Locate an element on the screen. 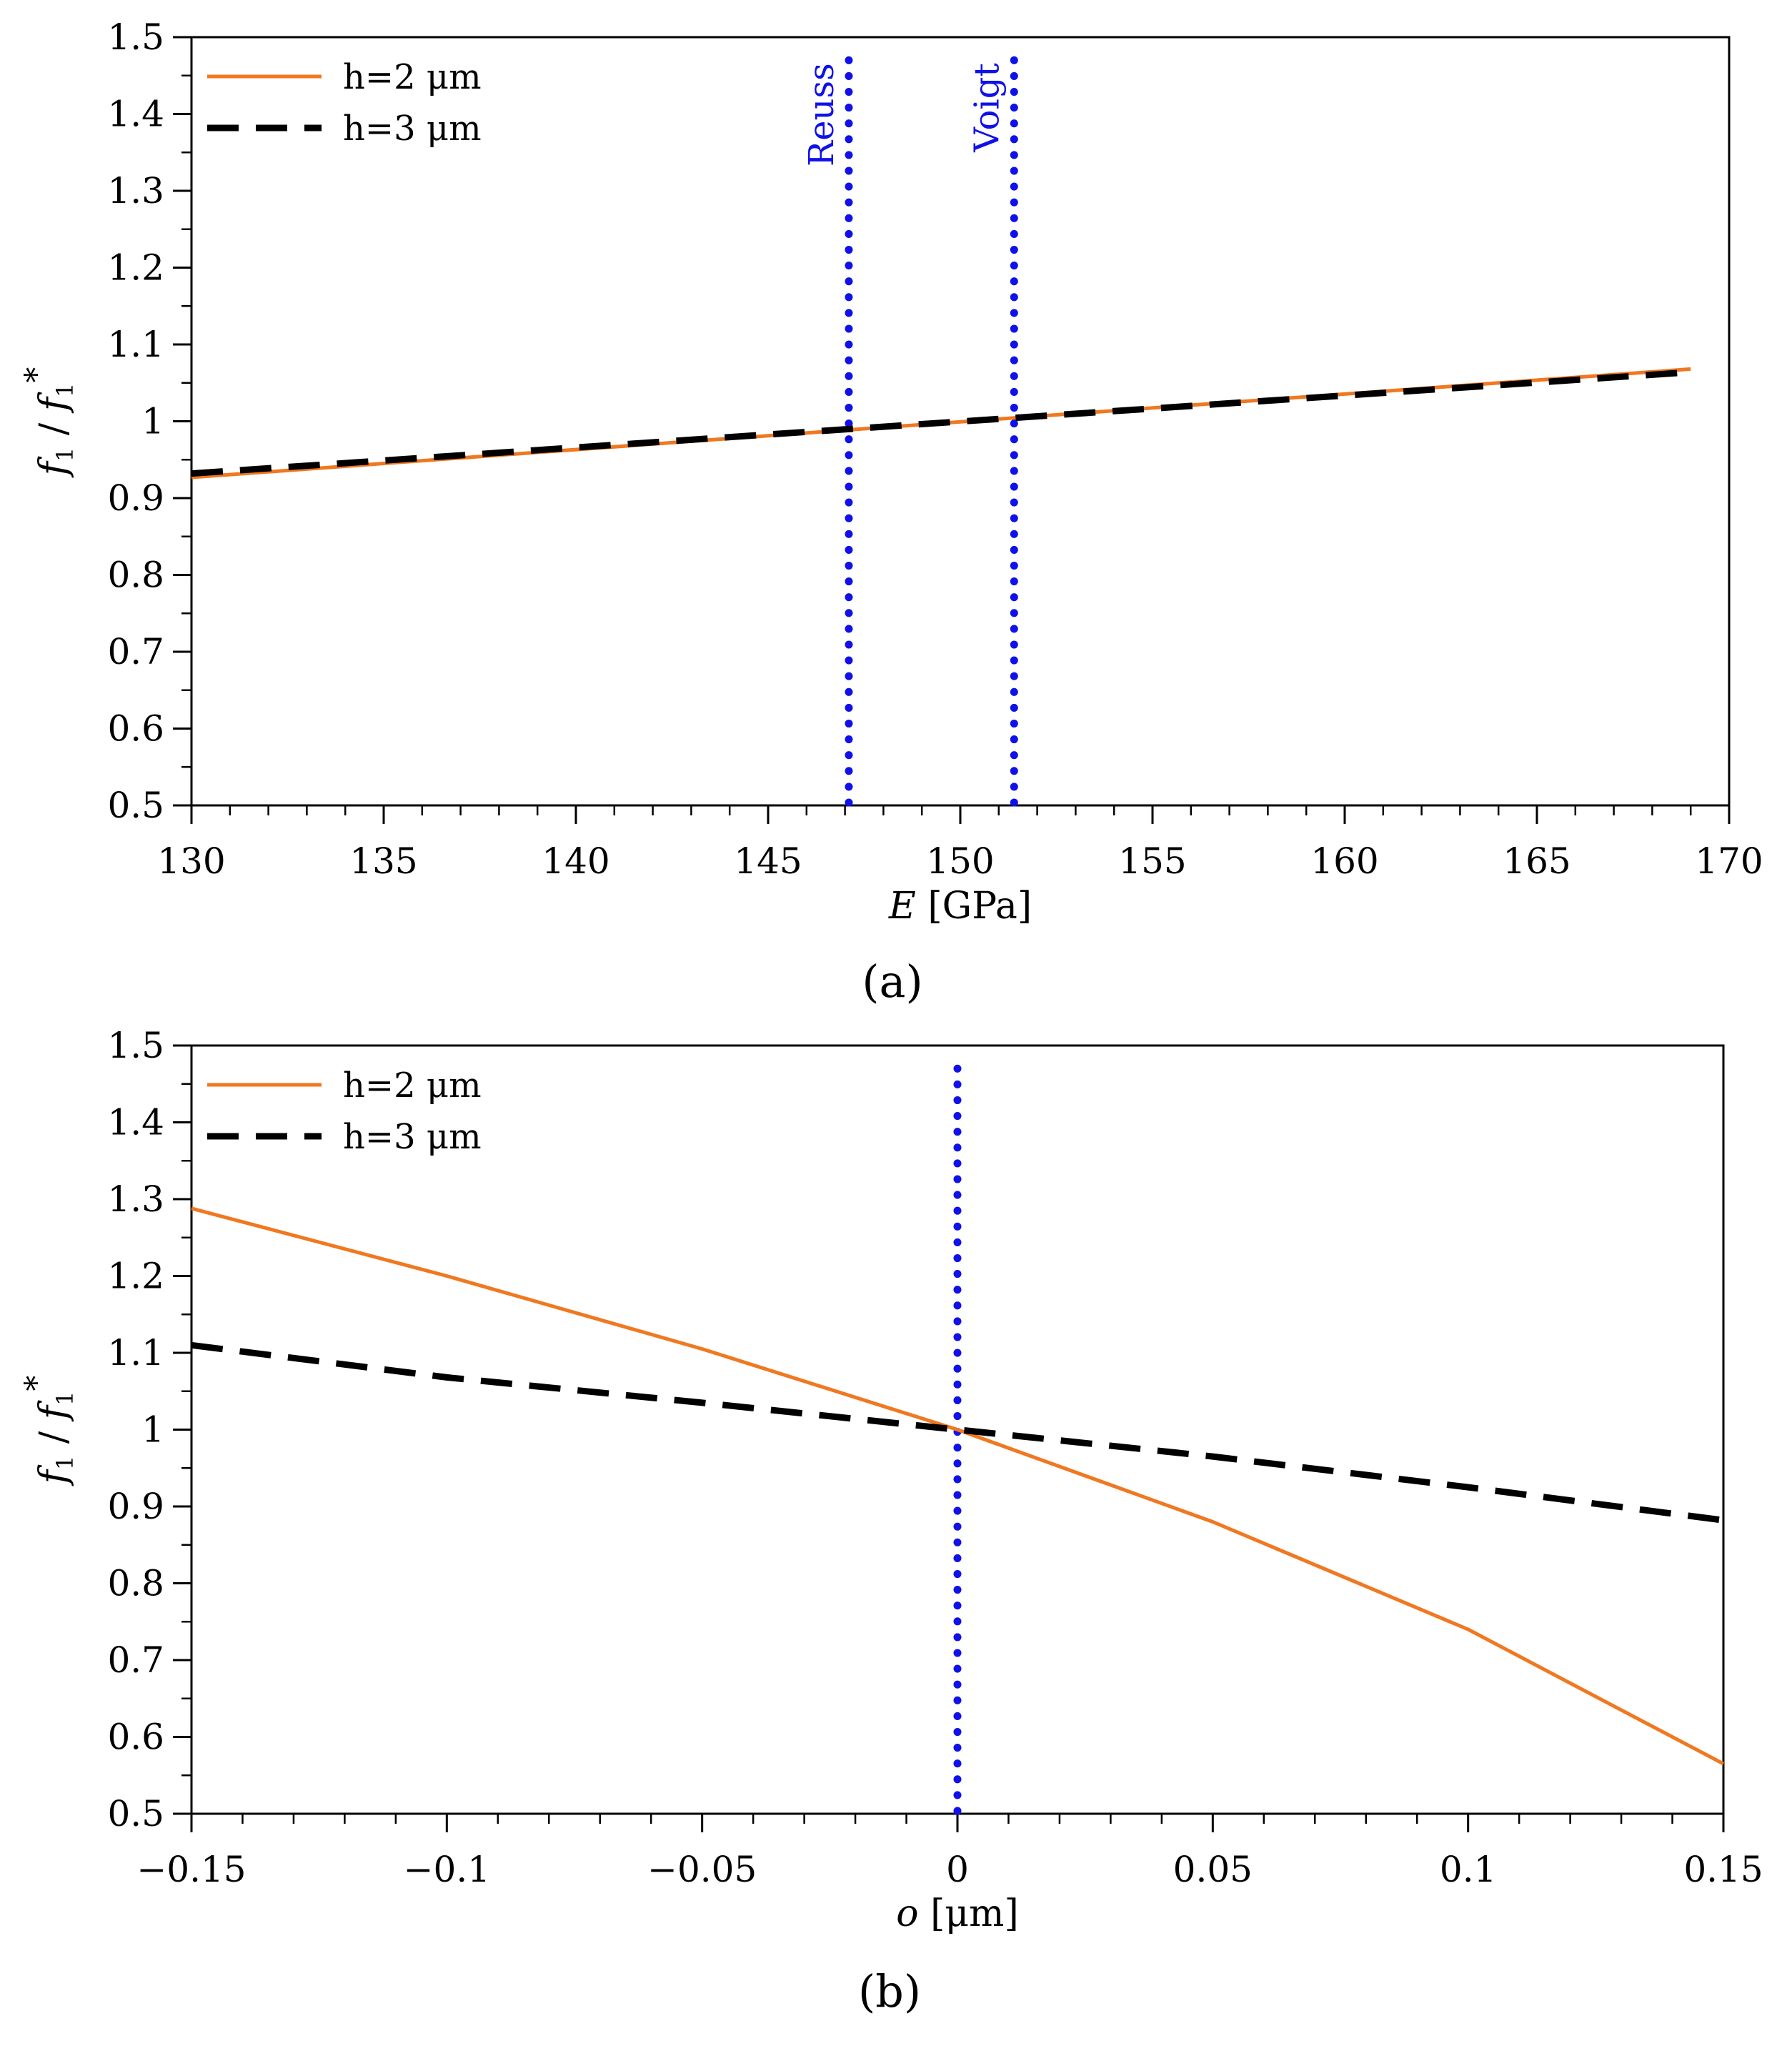 The width and height of the screenshot is (1792, 2046). panel-label: (a) is located at coordinates (892, 981).